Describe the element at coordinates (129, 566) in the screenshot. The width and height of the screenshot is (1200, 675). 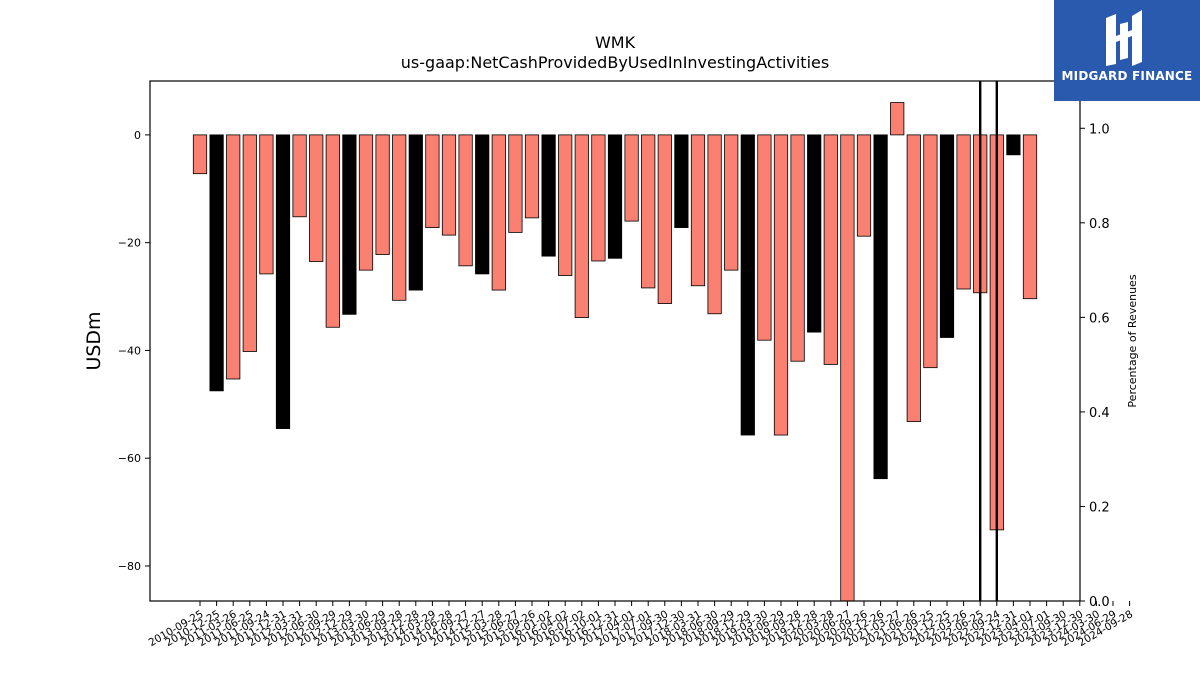
I see `y-tick-label: −80` at that location.